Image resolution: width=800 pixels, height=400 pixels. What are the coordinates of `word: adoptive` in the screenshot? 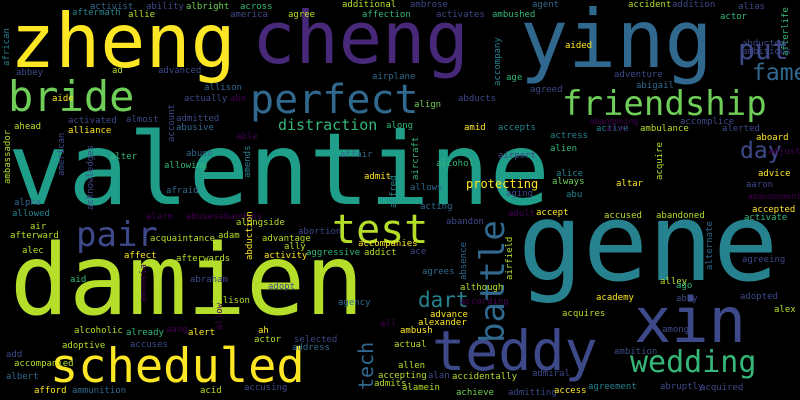 It's located at (84, 346).